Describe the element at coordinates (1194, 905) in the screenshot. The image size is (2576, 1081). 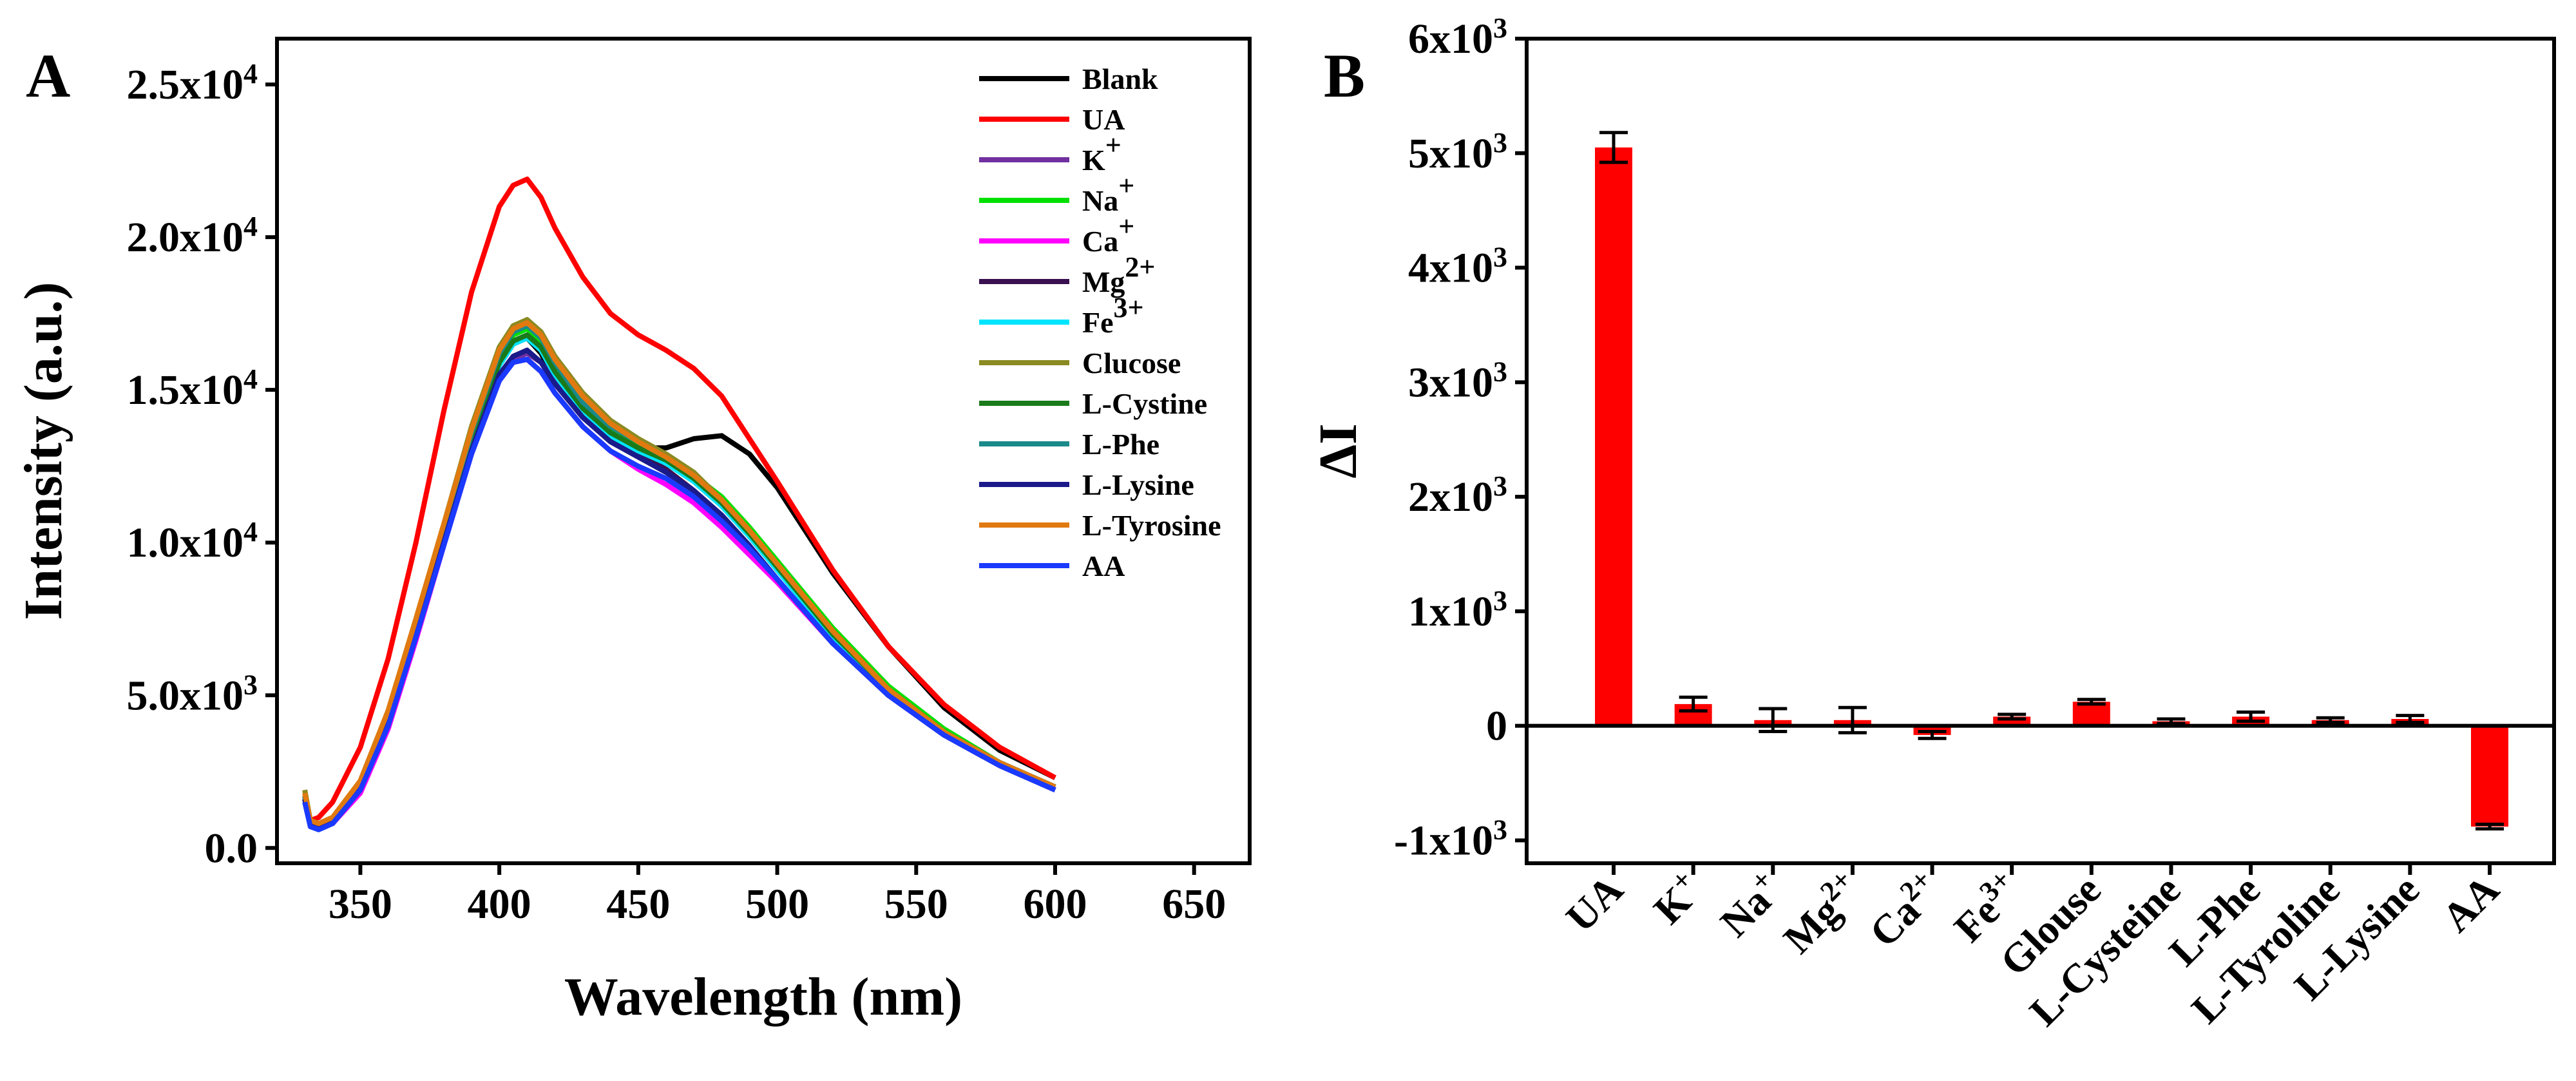
I see `x-tick-label-a: 650` at that location.